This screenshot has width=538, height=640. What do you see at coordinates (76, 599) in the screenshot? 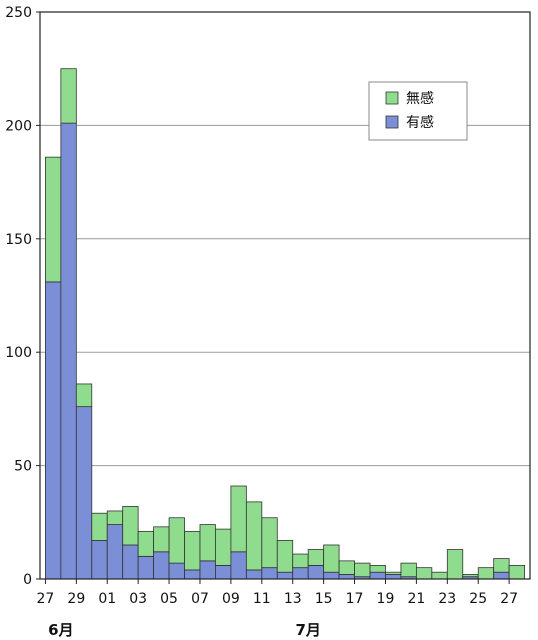
I see `x-tick-label: 29` at bounding box center [76, 599].